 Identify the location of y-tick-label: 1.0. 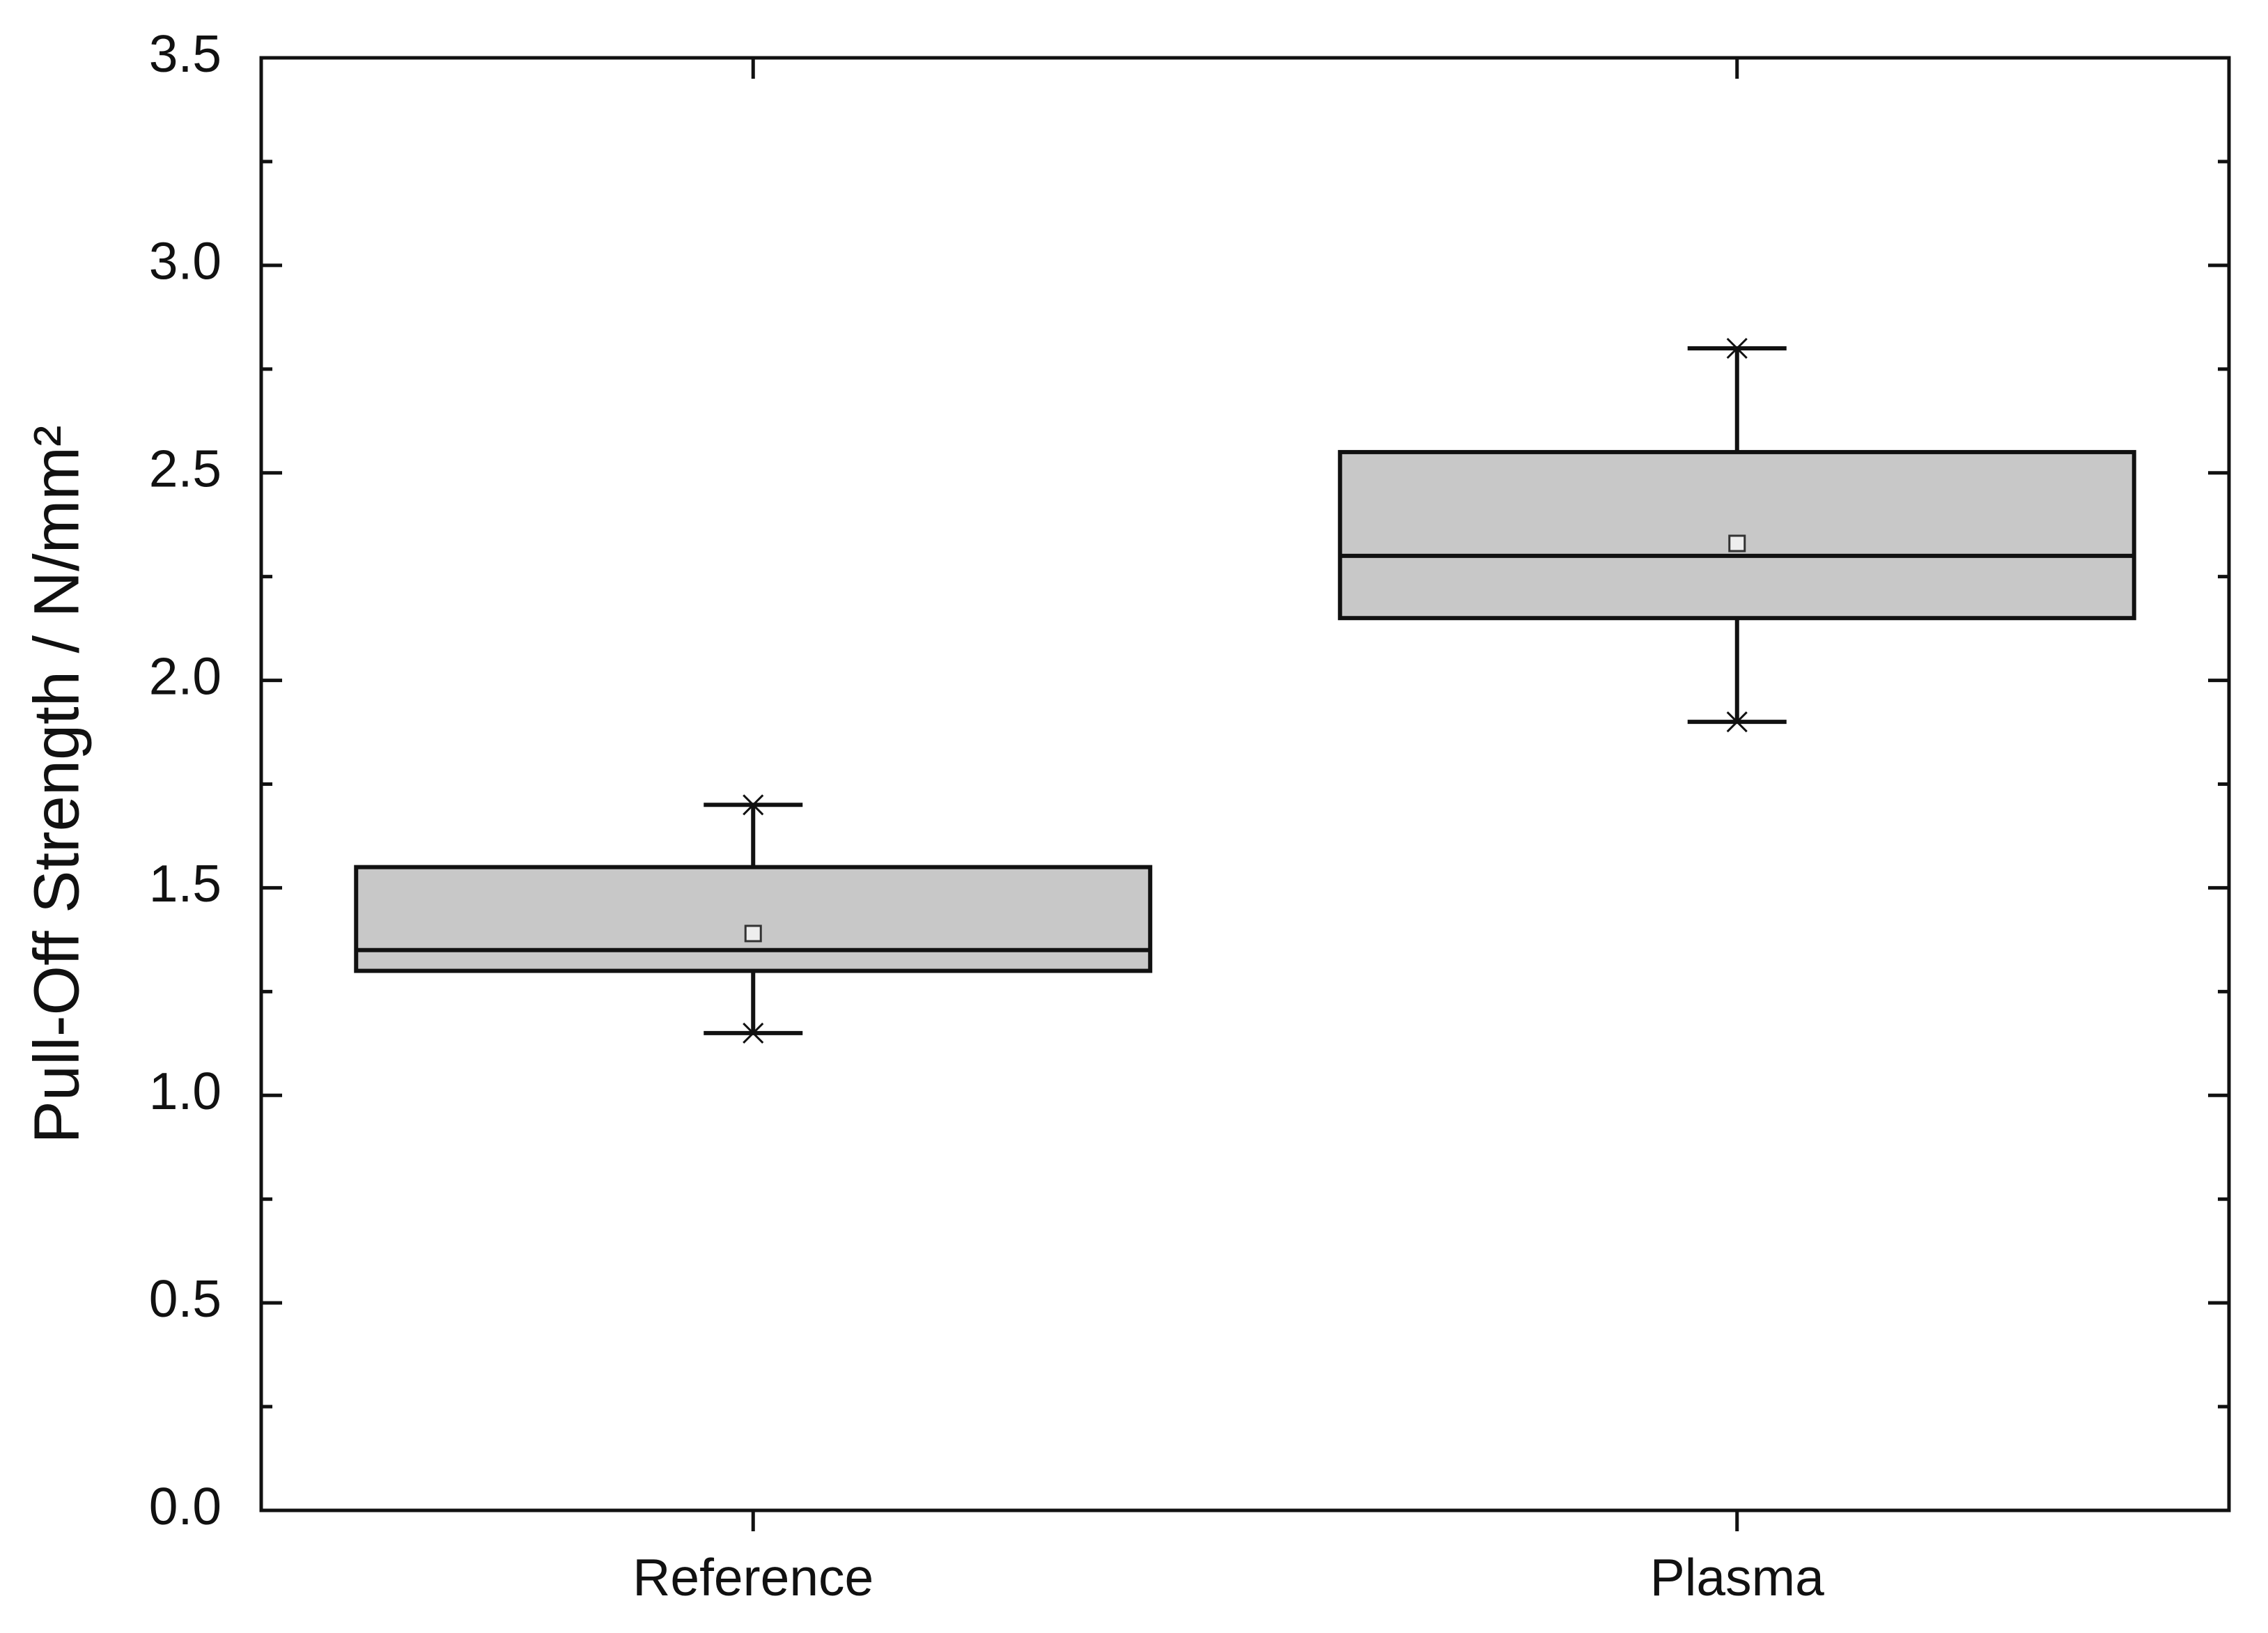
(185, 1091).